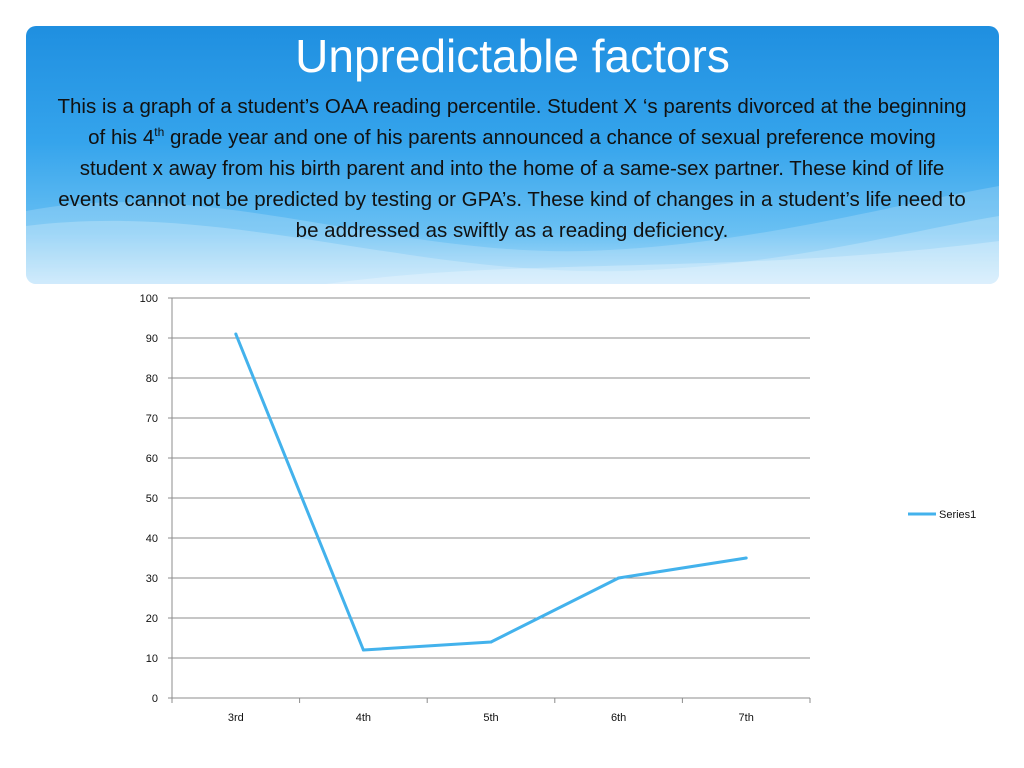 This screenshot has width=1024, height=768. What do you see at coordinates (363, 718) in the screenshot?
I see `x-tick-label: 4th` at bounding box center [363, 718].